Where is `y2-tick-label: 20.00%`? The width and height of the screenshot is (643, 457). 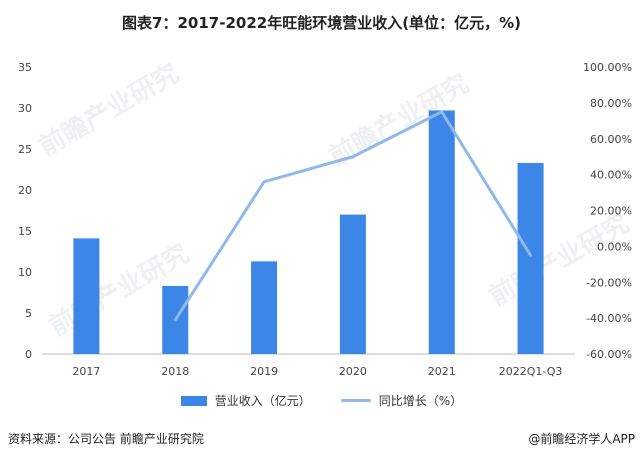 y2-tick-label: 20.00% is located at coordinates (611, 211).